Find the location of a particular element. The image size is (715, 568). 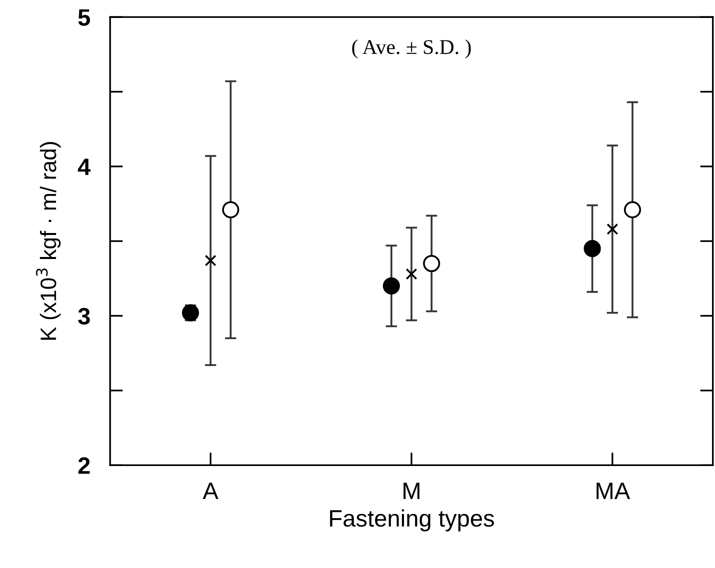

x-tick-label: M is located at coordinates (412, 490).